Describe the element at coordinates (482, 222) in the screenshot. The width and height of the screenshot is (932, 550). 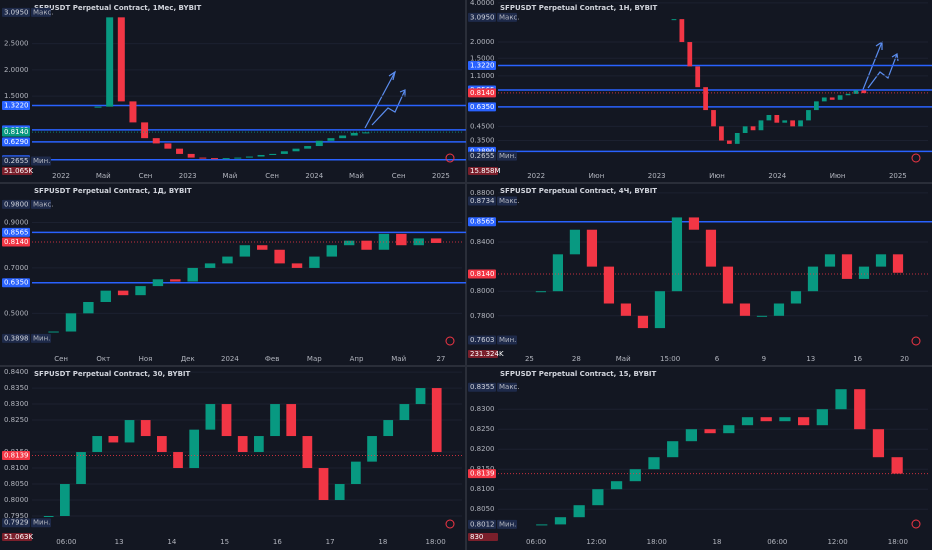
I see `price-badge-label: 0.8565` at that location.